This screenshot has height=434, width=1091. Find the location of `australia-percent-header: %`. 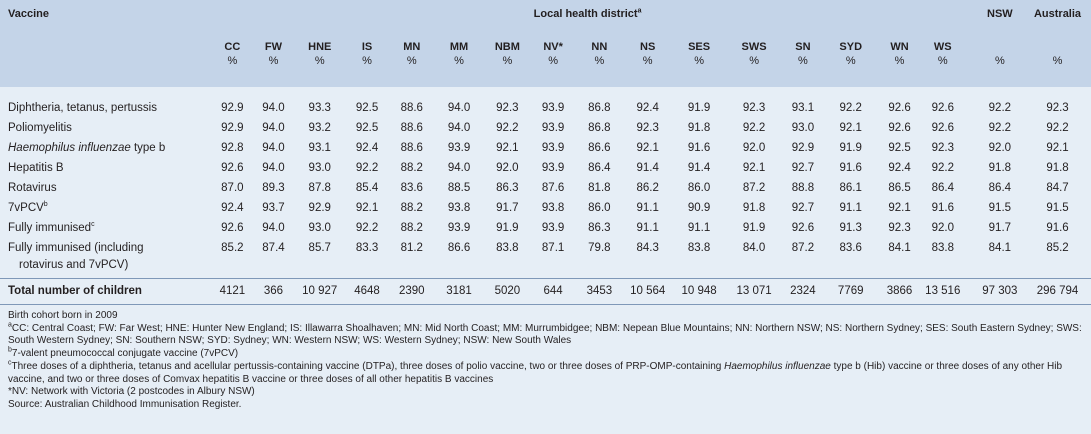

australia-percent-header: % is located at coordinates (1057, 57).